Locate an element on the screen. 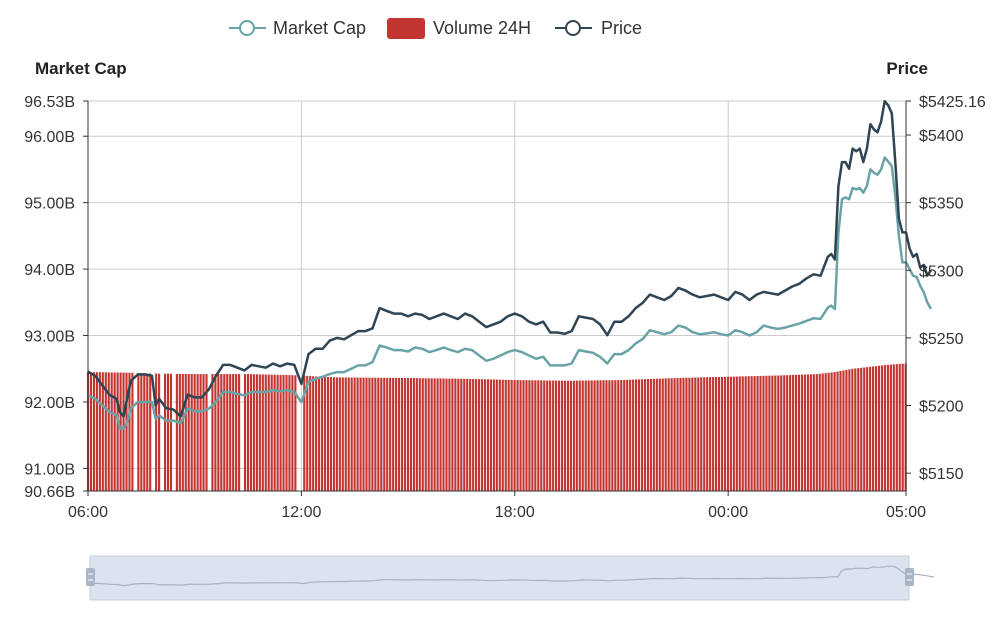 This screenshot has height=620, width=1006. legend-item-volume: Volume 24H is located at coordinates (459, 28).